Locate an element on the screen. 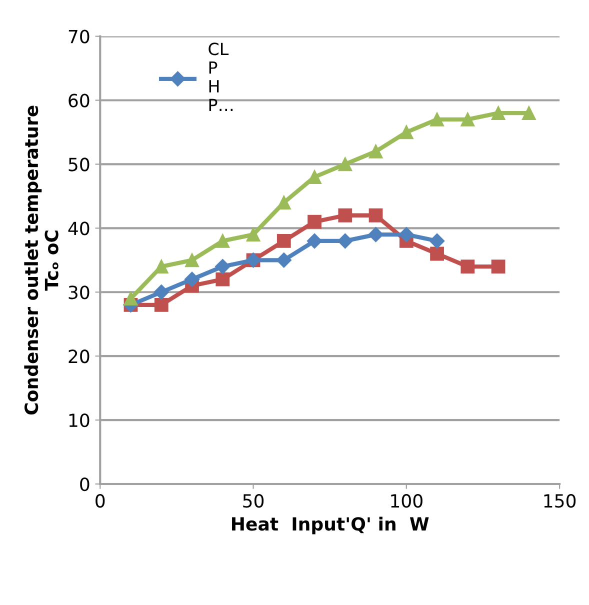 The width and height of the screenshot is (589, 605). x-tick-label: 50 is located at coordinates (253, 501).